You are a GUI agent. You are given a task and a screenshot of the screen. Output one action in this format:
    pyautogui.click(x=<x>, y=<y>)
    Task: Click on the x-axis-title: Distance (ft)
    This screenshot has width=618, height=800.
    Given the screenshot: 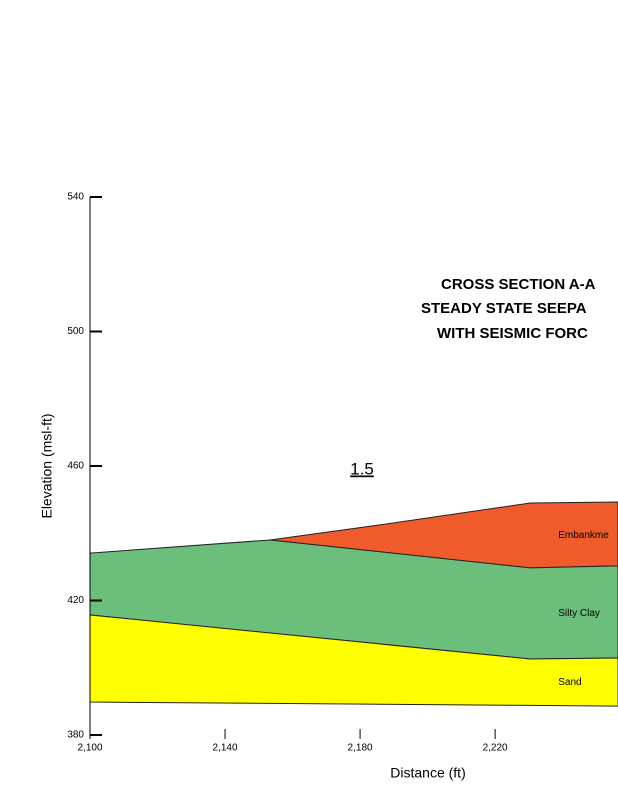 What is the action you would take?
    pyautogui.click(x=427, y=773)
    